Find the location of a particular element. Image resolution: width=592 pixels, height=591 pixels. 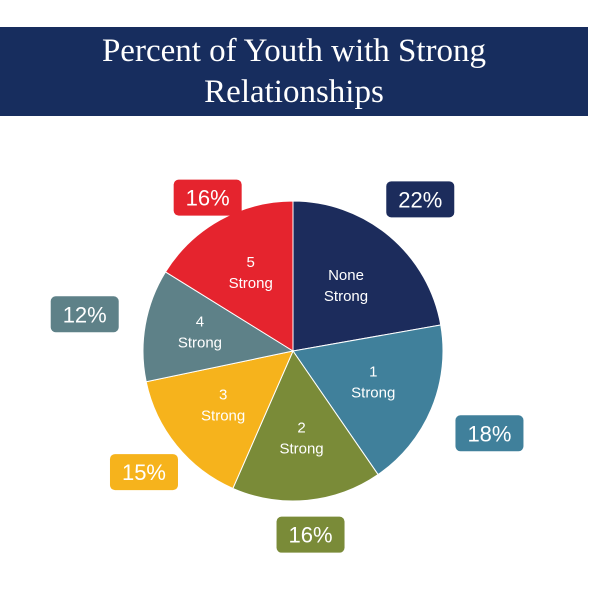

percent-label: 12% is located at coordinates (85, 314).